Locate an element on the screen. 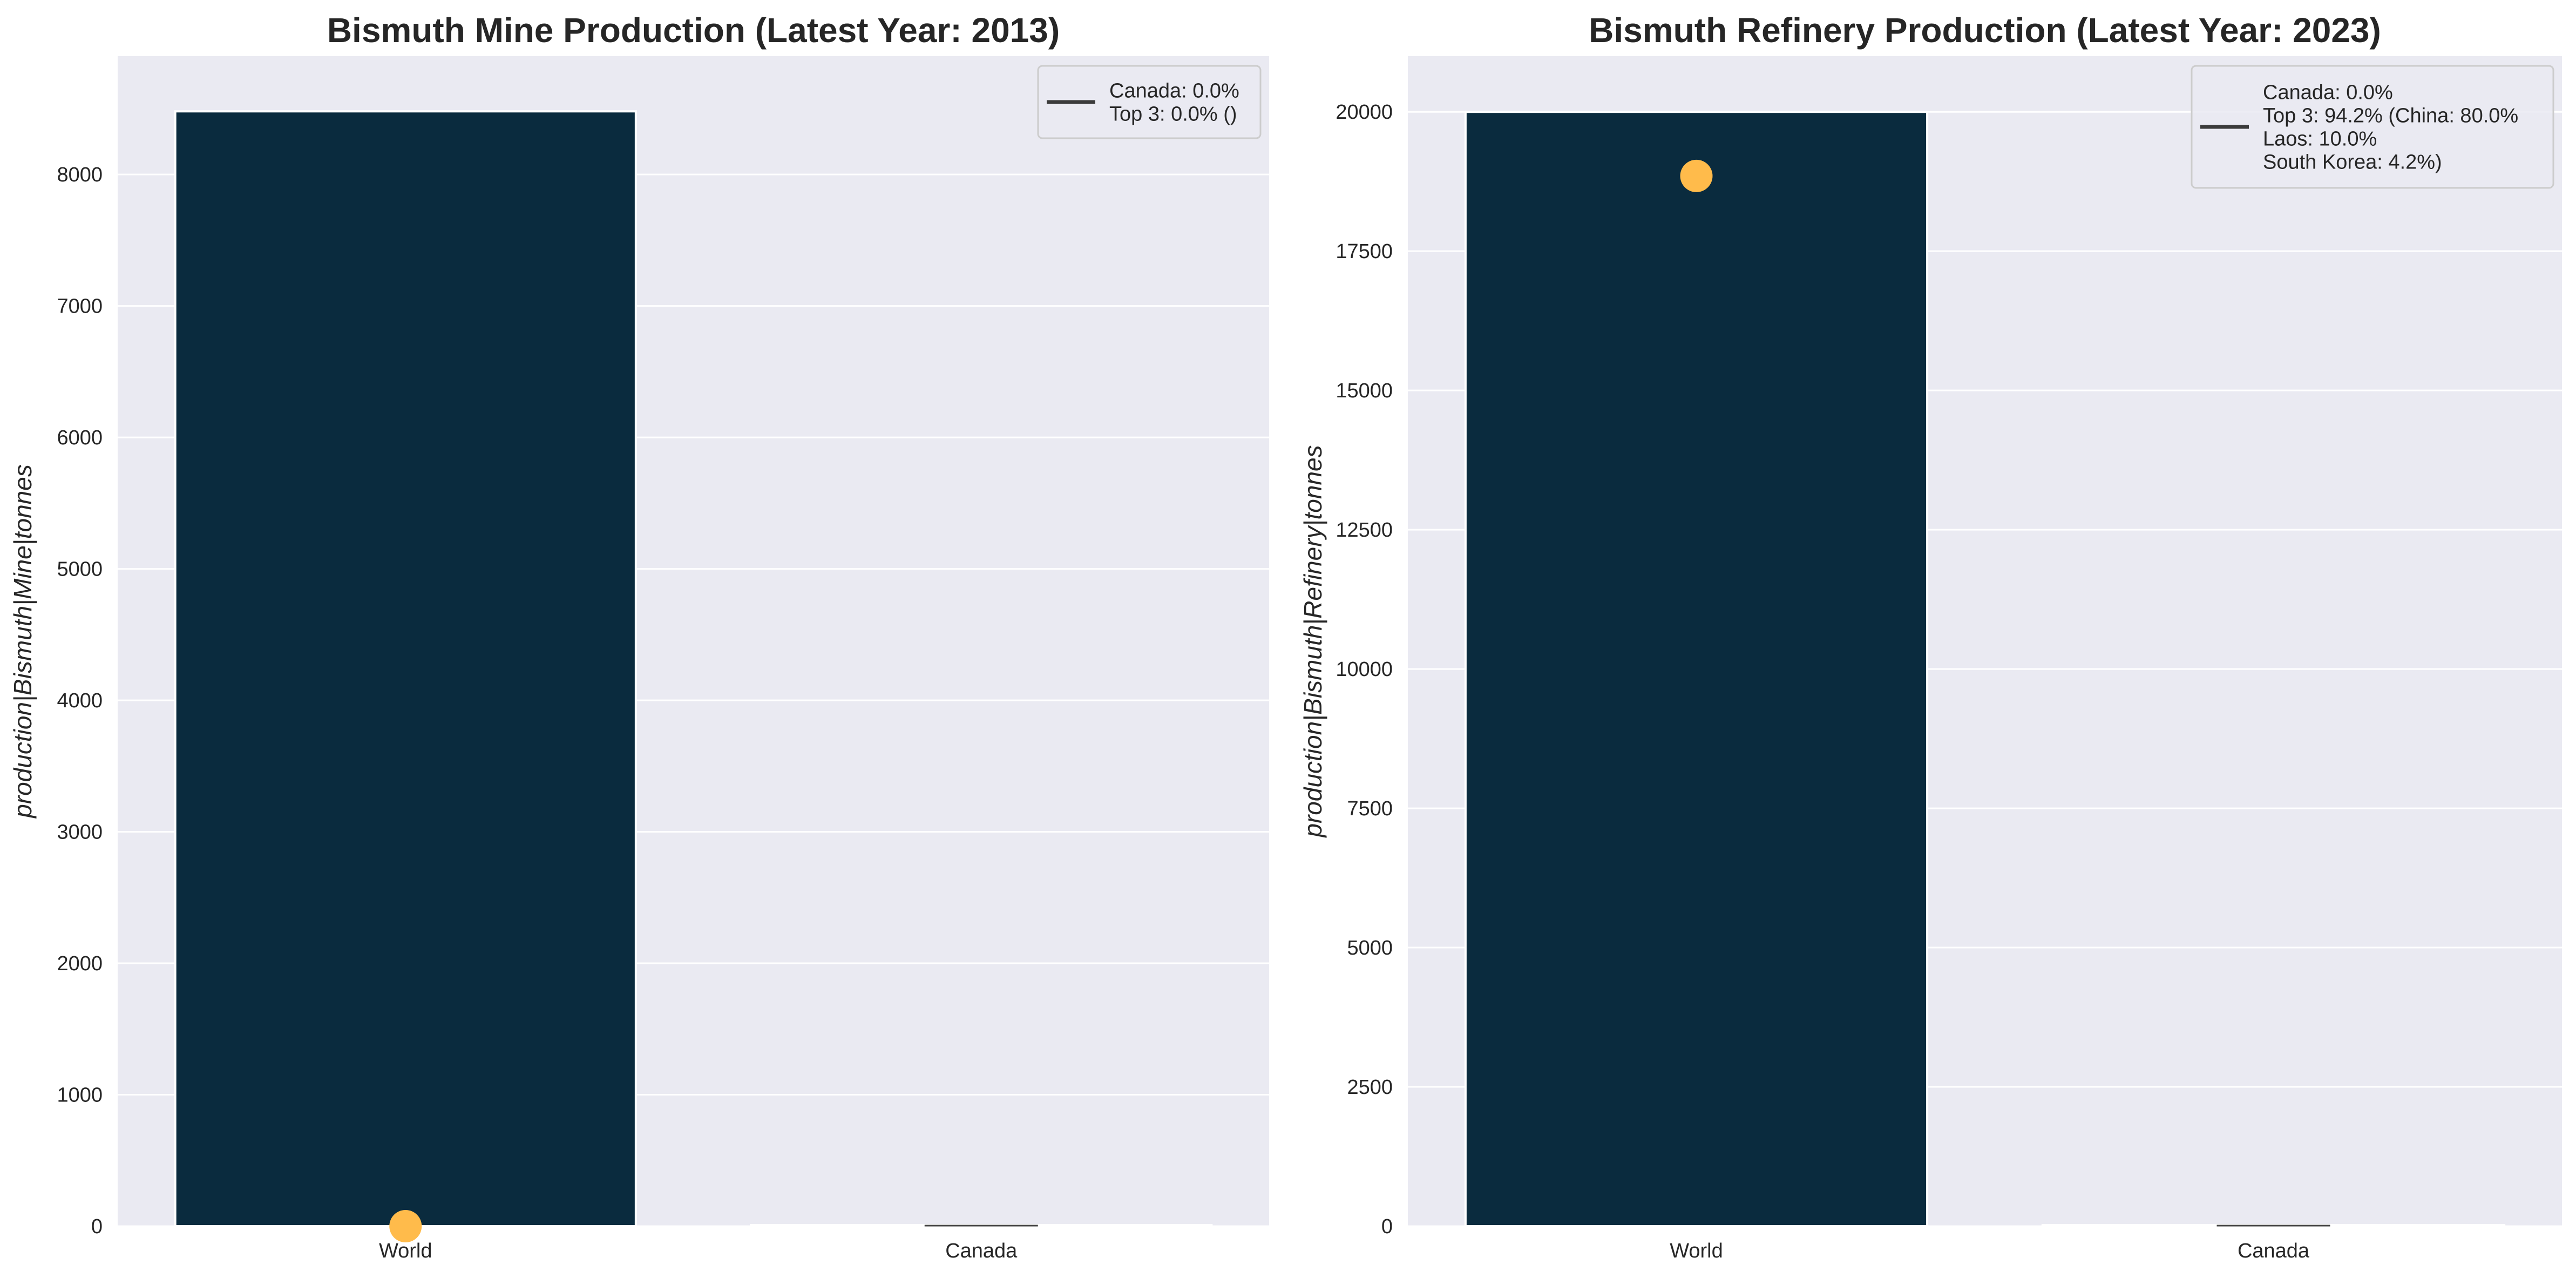  y-tick-label: 2500 is located at coordinates (1370, 1087).